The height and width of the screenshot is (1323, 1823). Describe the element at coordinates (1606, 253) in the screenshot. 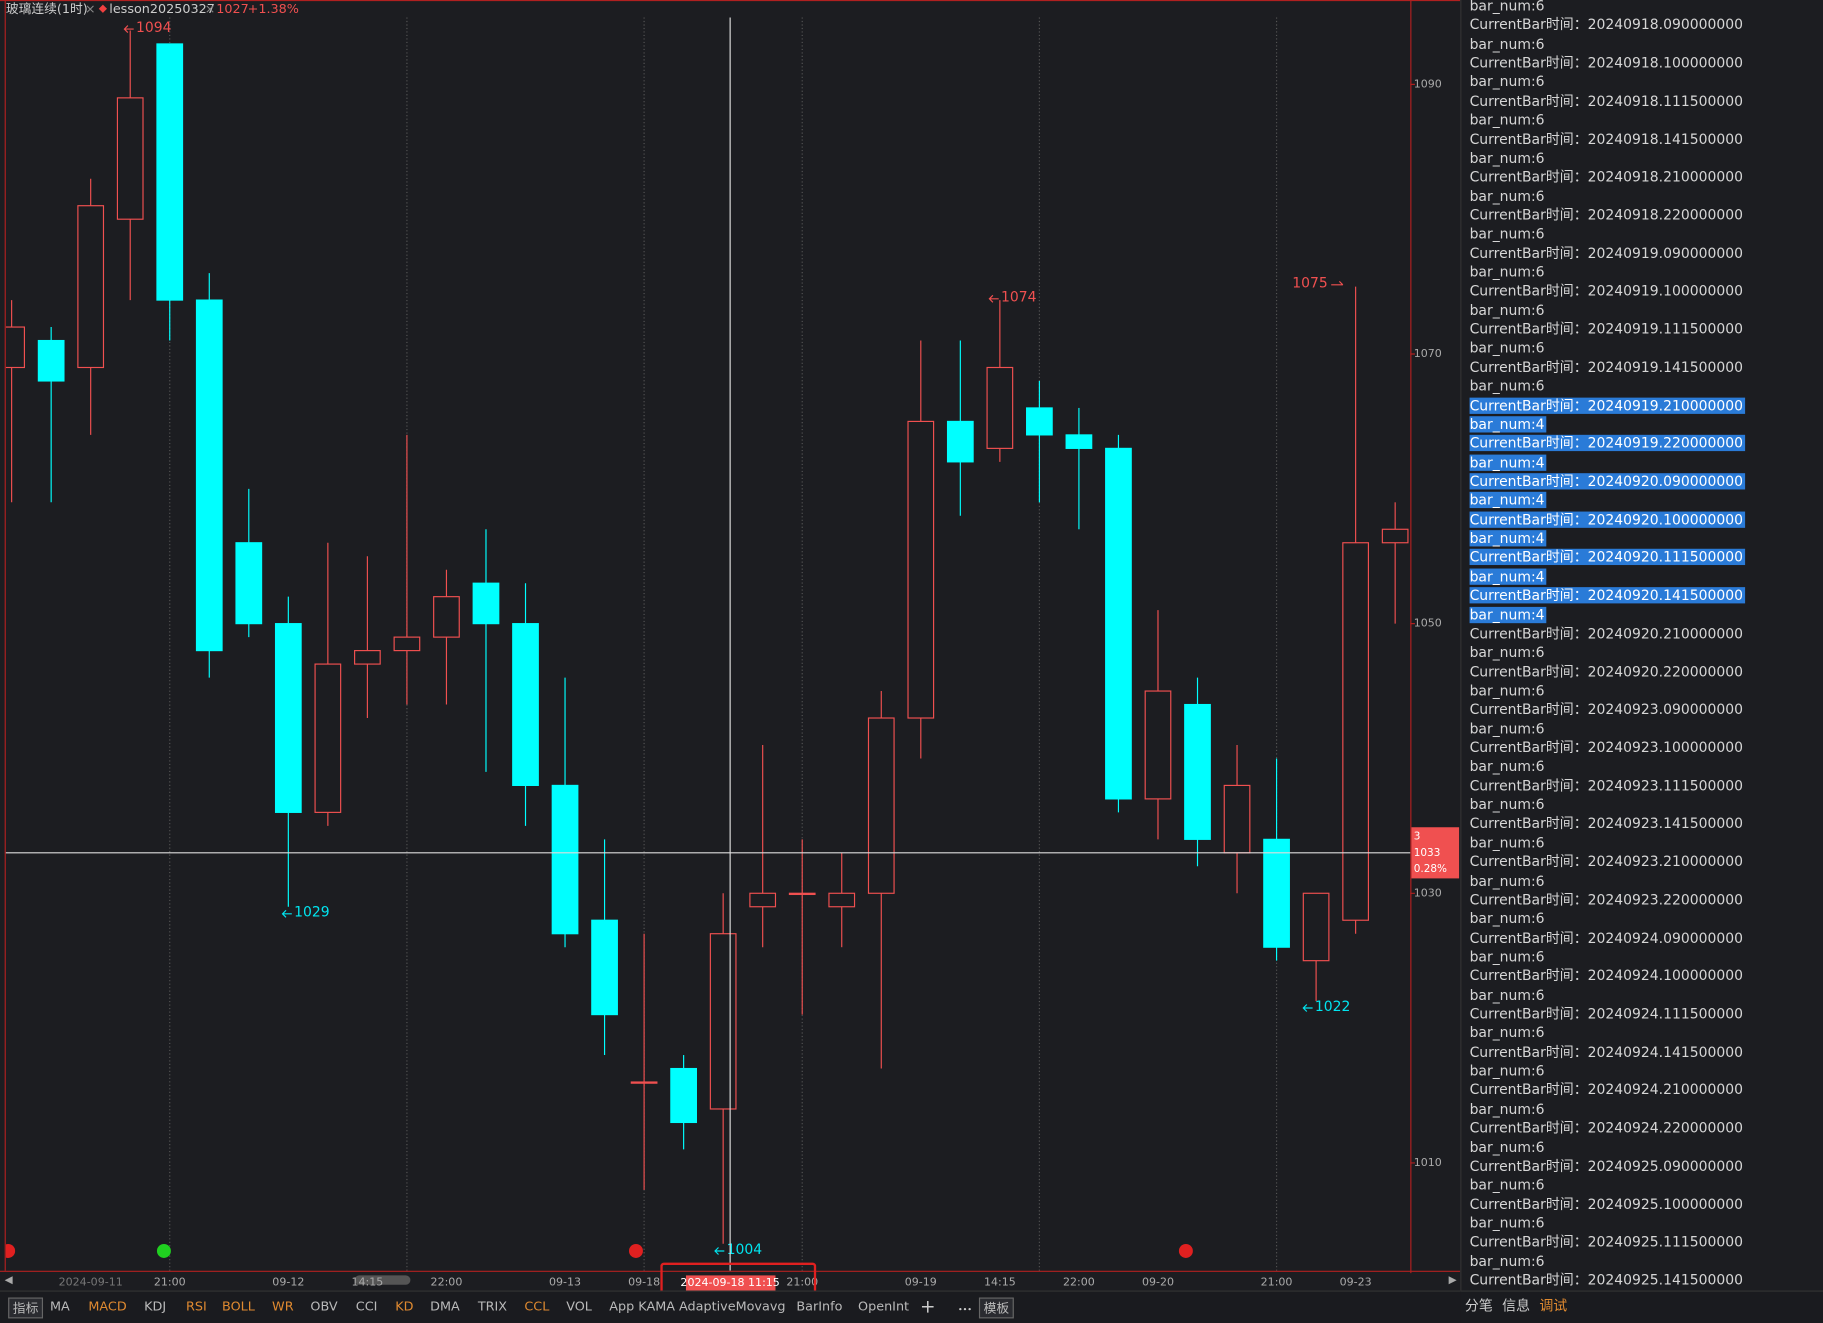

I see `log-text: CurrentBar时间：20240919.090000000` at that location.